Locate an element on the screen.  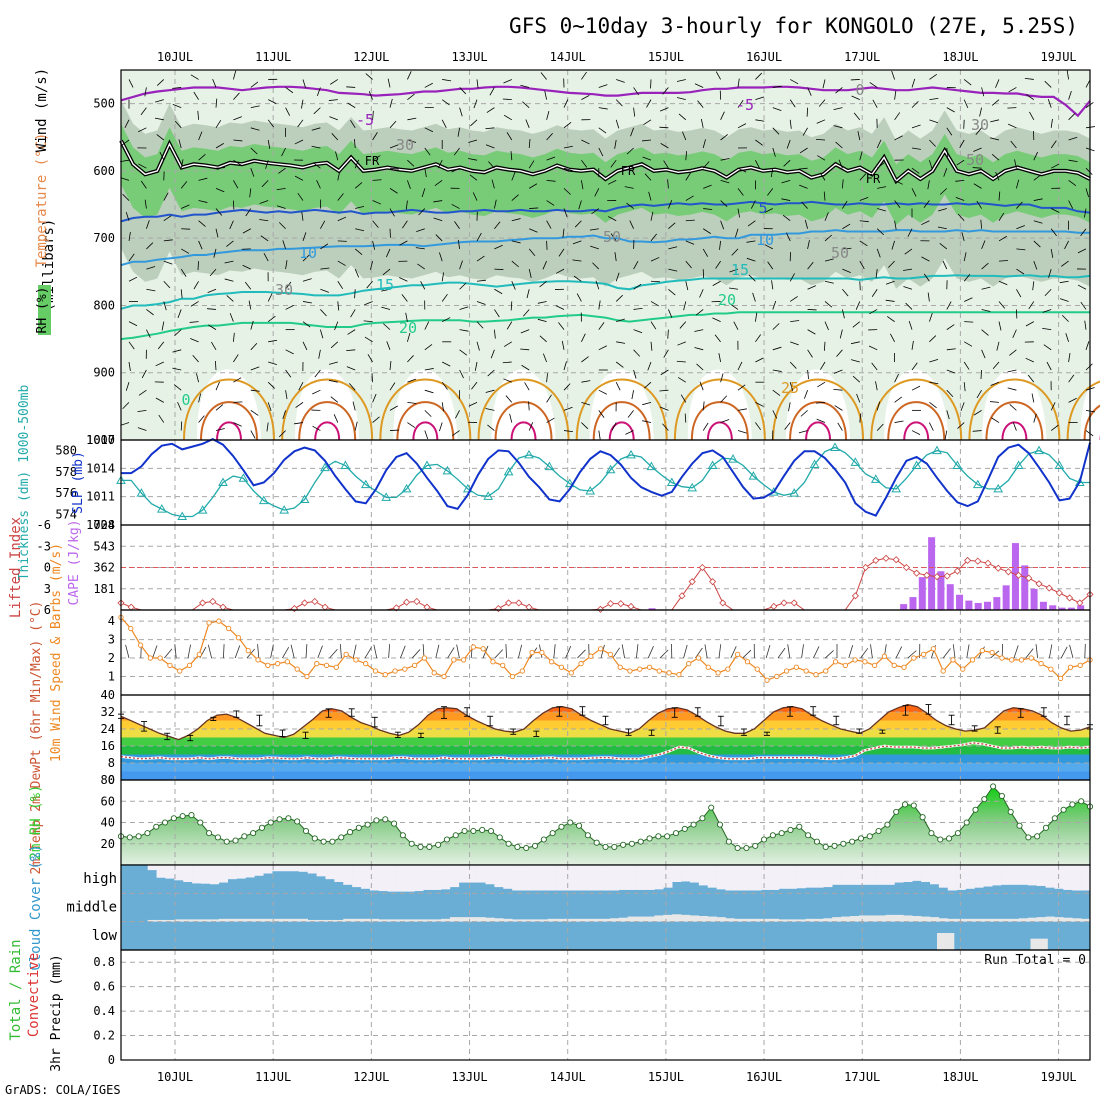
tick-label: 1014 is located at coordinates (100, 468).